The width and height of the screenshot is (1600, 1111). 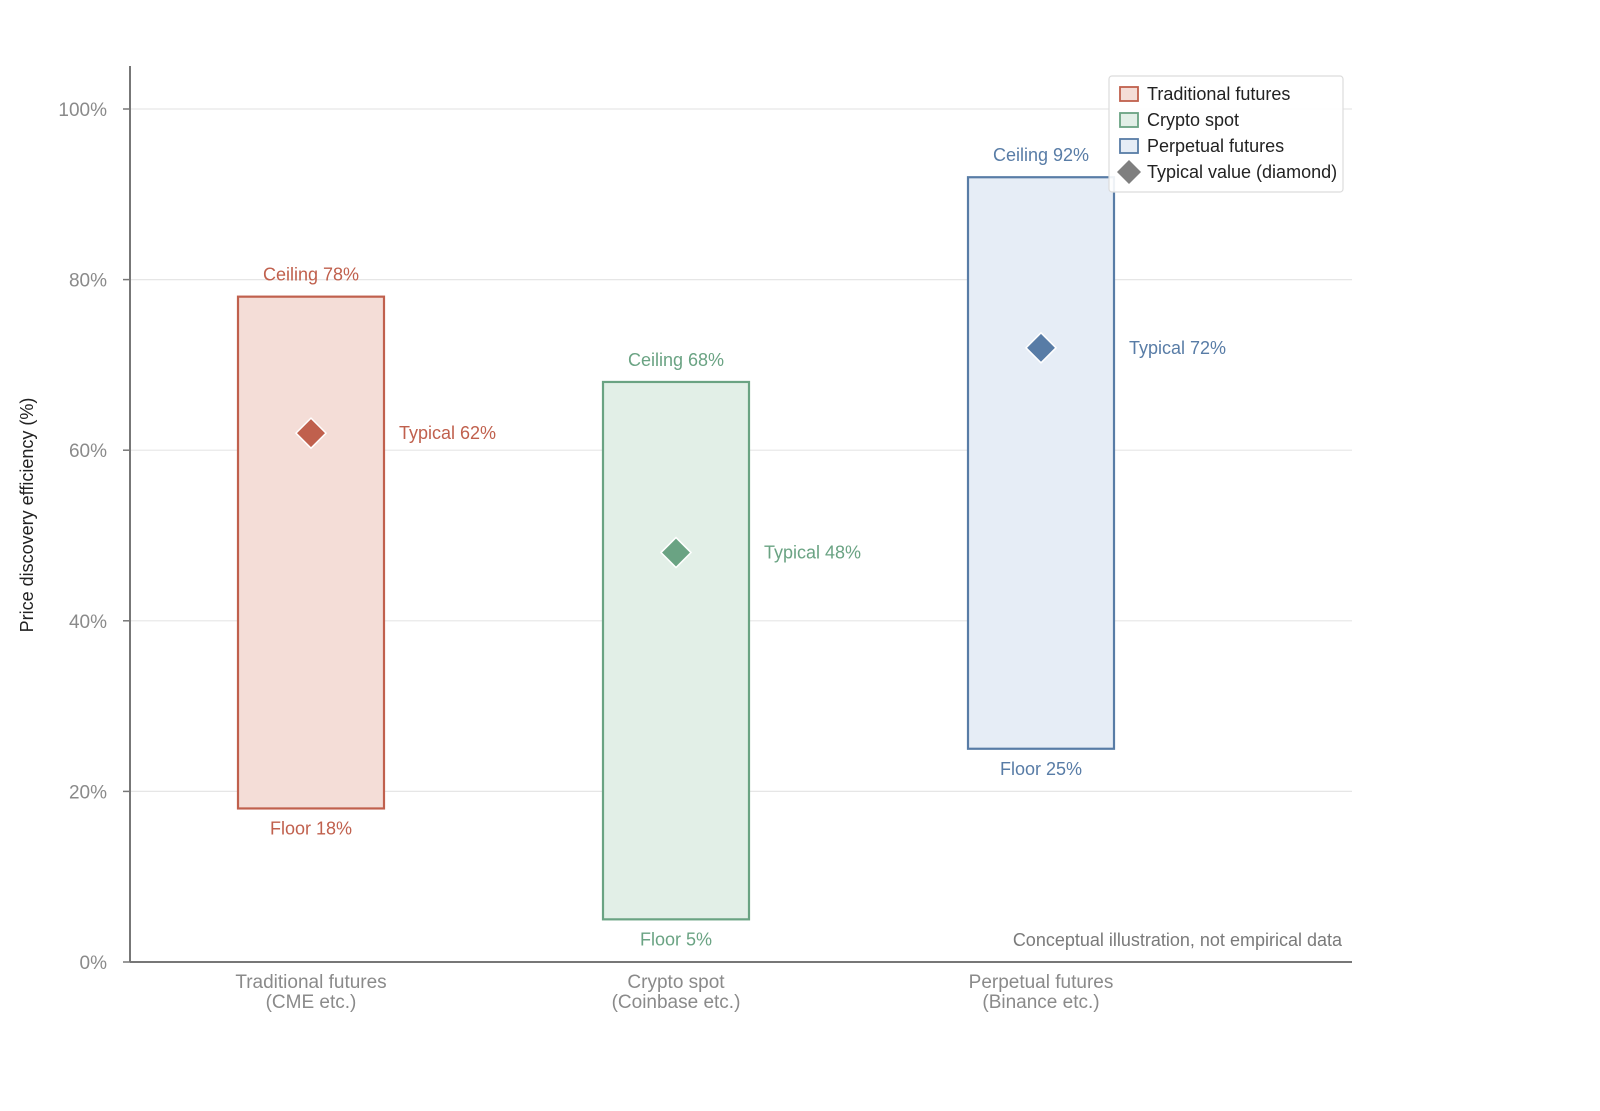 What do you see at coordinates (676, 1002) in the screenshot?
I see `x-tick-label: (Coinbase etc.)` at bounding box center [676, 1002].